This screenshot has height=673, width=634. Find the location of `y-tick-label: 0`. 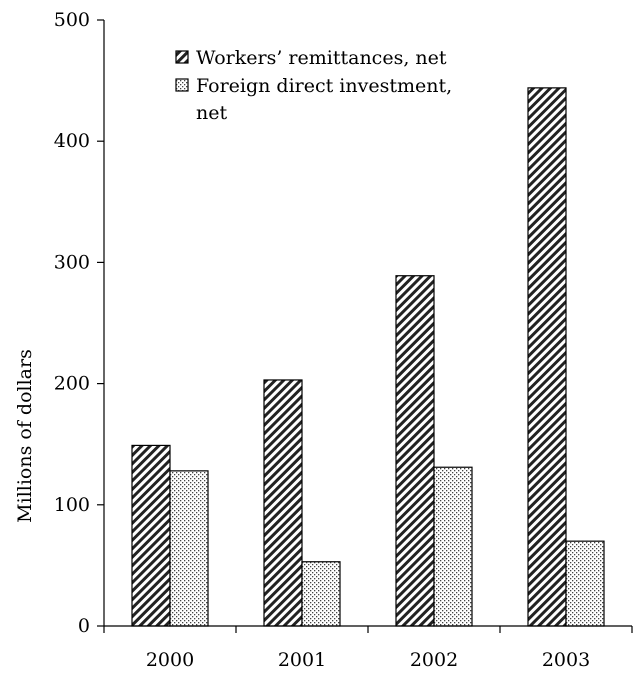

y-tick-label: 0 is located at coordinates (84, 626).